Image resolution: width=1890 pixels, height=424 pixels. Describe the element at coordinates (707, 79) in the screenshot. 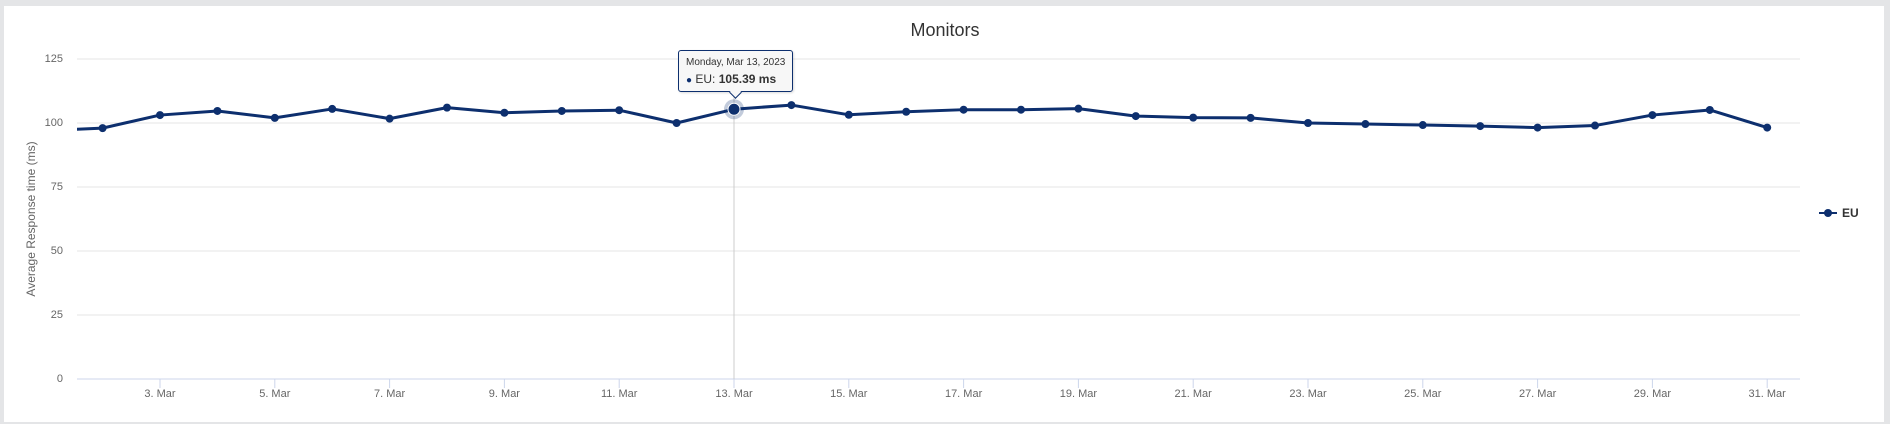

I see `tooltip-series-name: EU:` at that location.